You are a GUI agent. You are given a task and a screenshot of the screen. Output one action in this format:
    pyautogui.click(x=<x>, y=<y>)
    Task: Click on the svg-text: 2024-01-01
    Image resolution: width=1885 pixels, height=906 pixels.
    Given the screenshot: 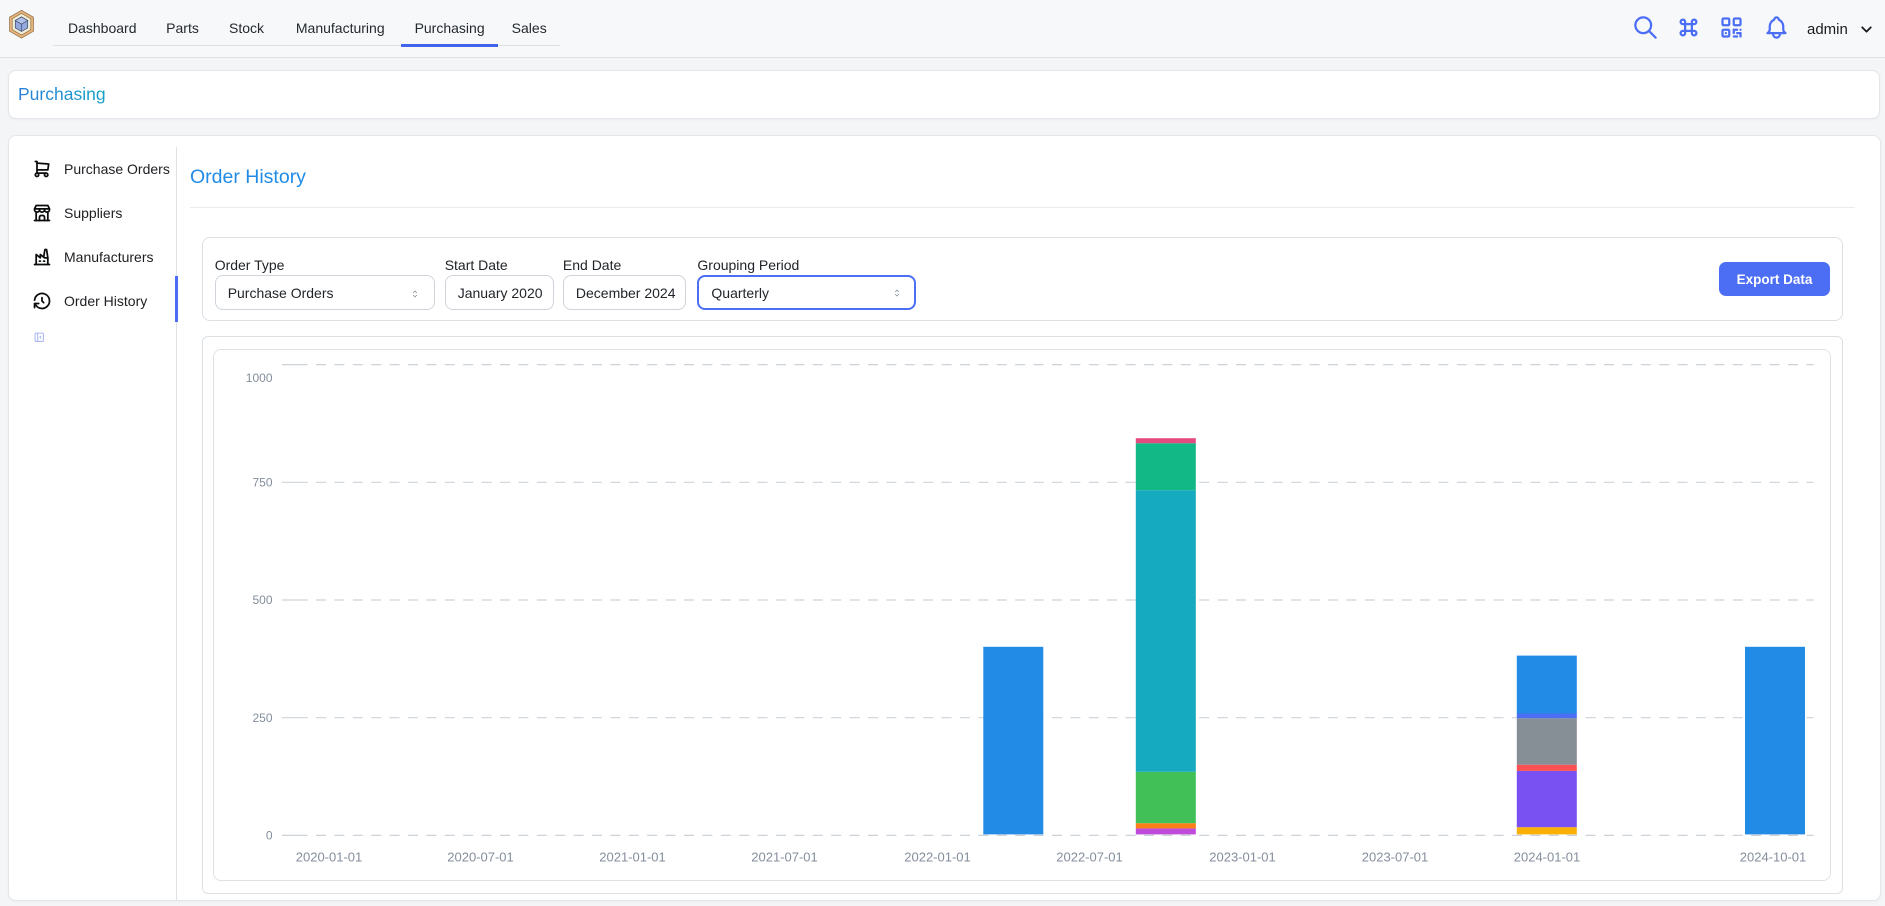 What is the action you would take?
    pyautogui.click(x=1547, y=857)
    